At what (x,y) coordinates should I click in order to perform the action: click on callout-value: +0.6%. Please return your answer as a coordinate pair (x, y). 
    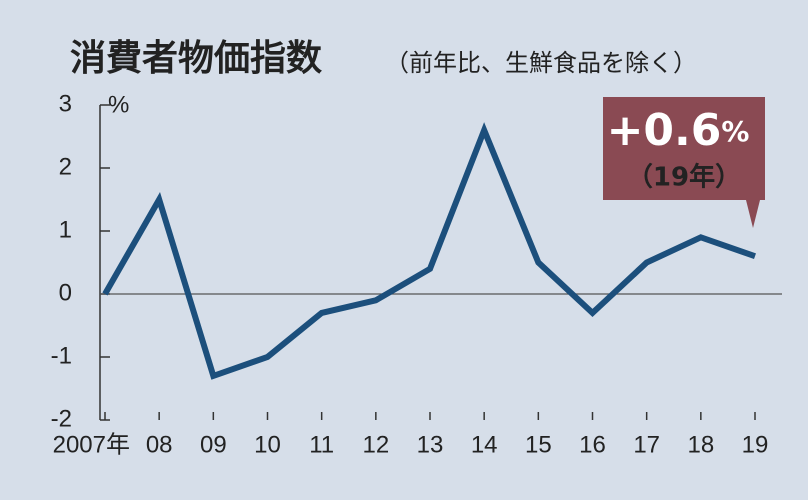
    Looking at the image, I should click on (678, 130).